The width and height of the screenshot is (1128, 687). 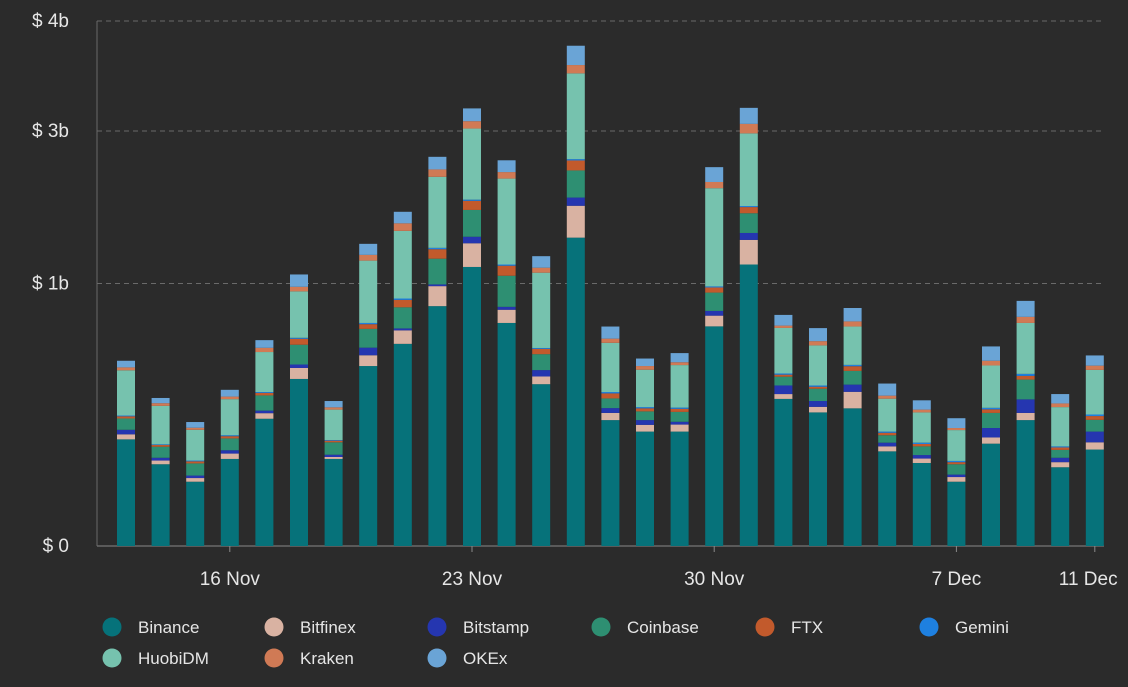 I want to click on y-tick-label: $ 4b, so click(x=50, y=21).